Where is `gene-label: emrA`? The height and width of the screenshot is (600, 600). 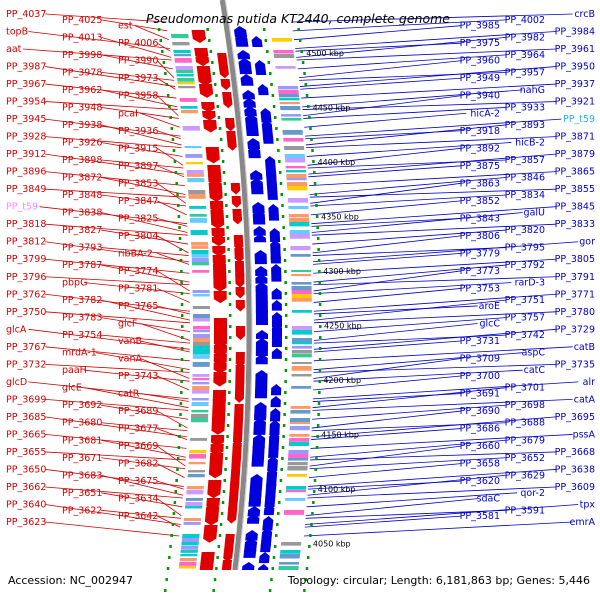 gene-label: emrA is located at coordinates (582, 522).